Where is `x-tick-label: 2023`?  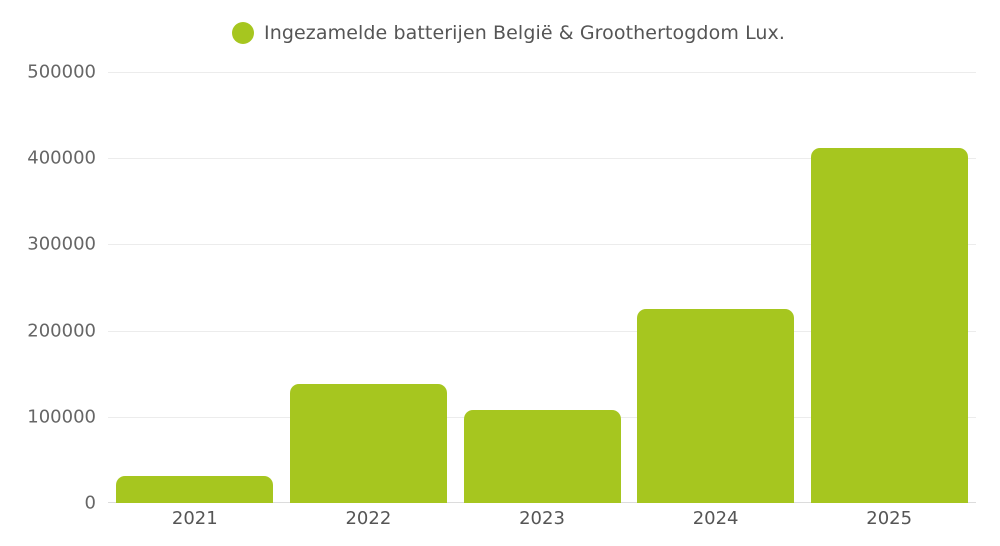
x-tick-label: 2023 is located at coordinates (542, 518).